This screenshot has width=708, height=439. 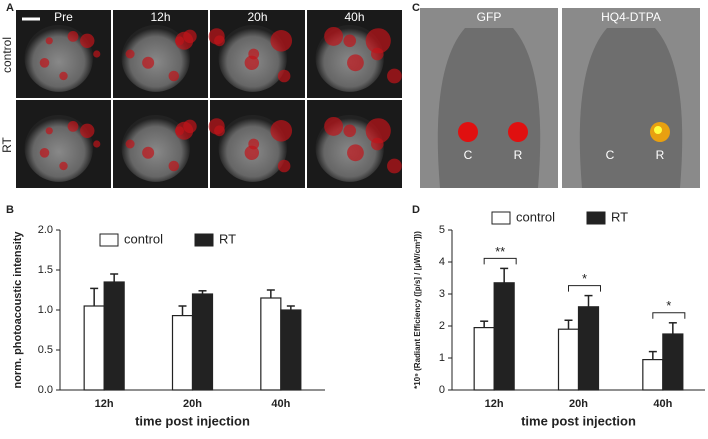 I want to click on y-tick-label: 2, so click(x=442, y=326).